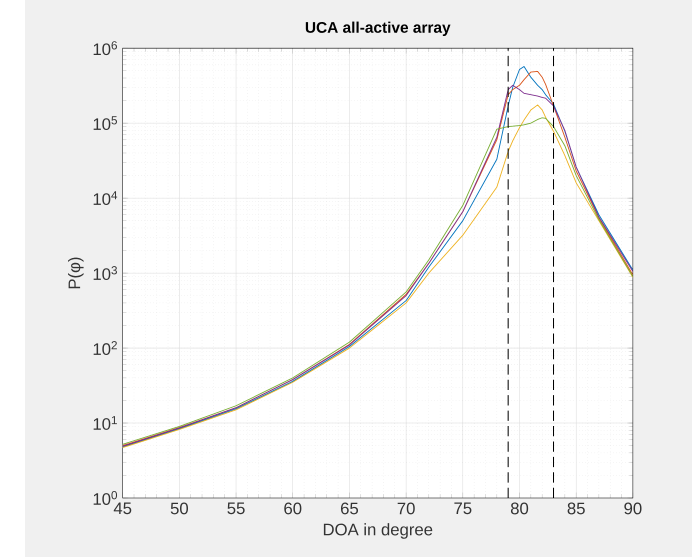 The image size is (692, 557). What do you see at coordinates (349, 508) in the screenshot?
I see `x-tick-label: 65` at bounding box center [349, 508].